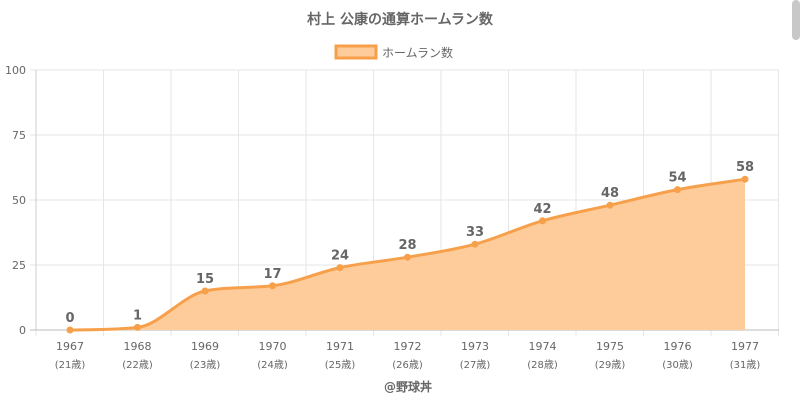 The height and width of the screenshot is (400, 800). What do you see at coordinates (273, 346) in the screenshot?
I see `x-tick-label: 1970` at bounding box center [273, 346].